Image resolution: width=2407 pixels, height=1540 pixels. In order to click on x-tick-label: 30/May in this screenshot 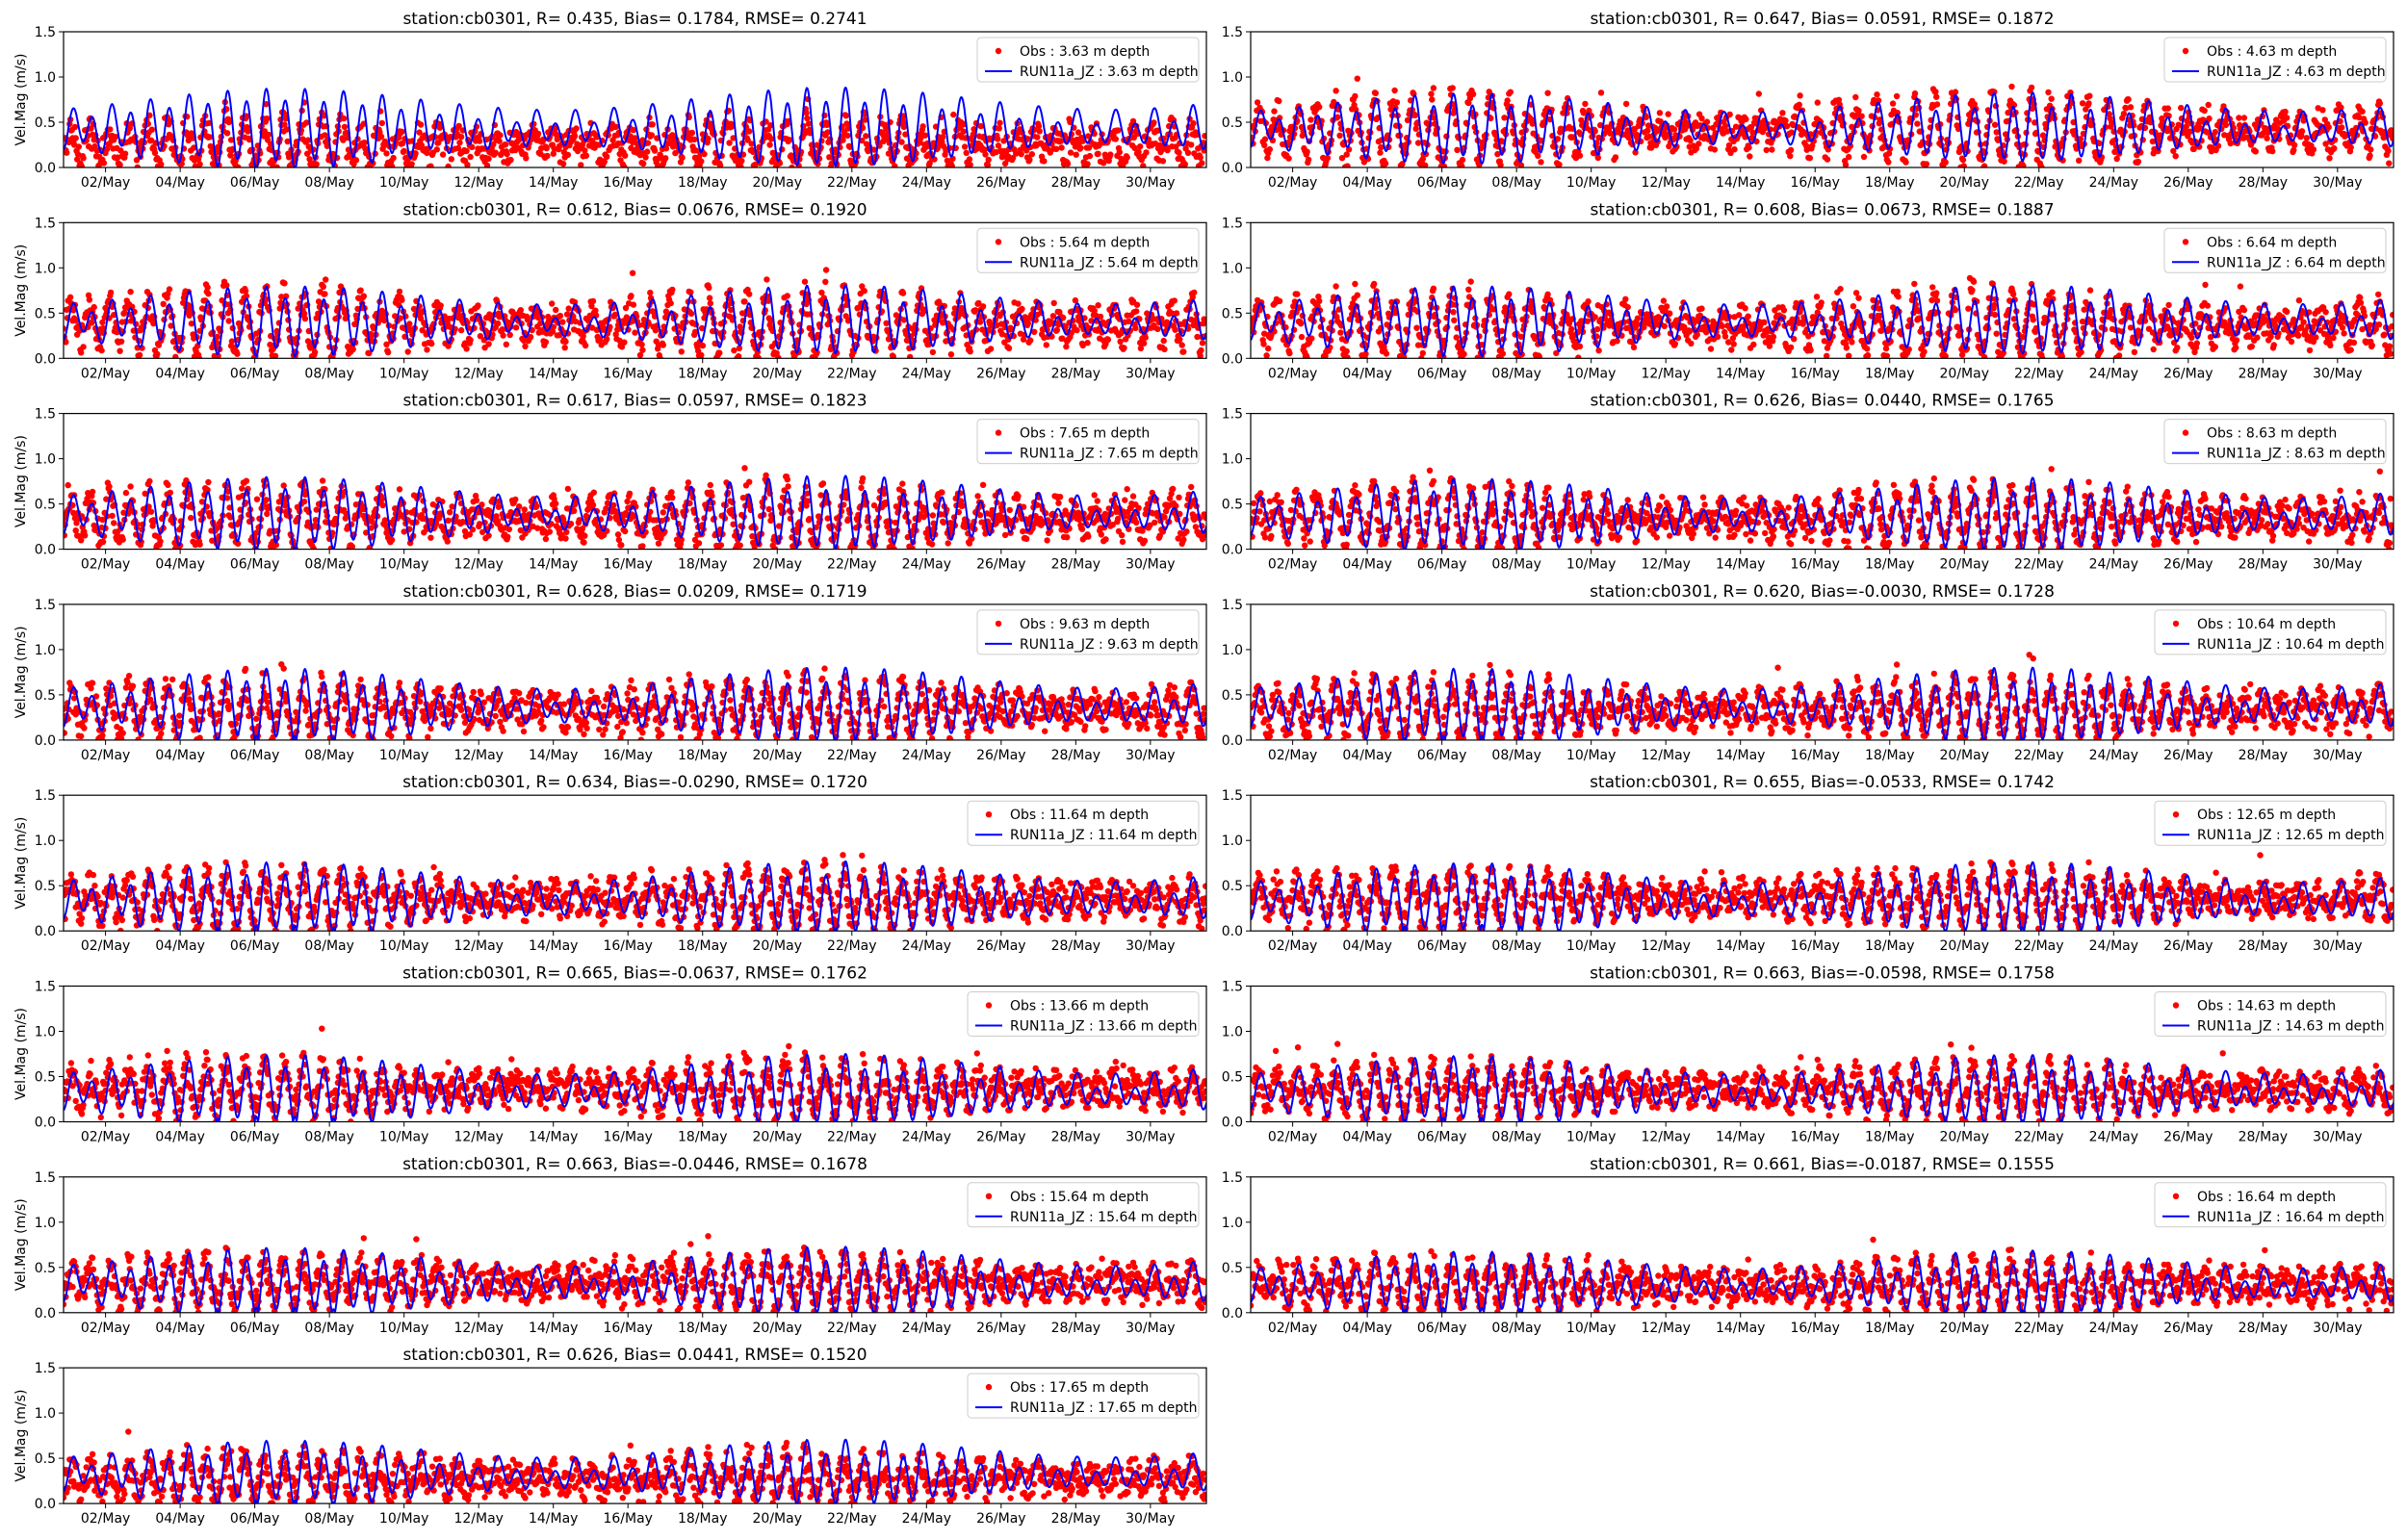, I will do `click(1150, 183)`.